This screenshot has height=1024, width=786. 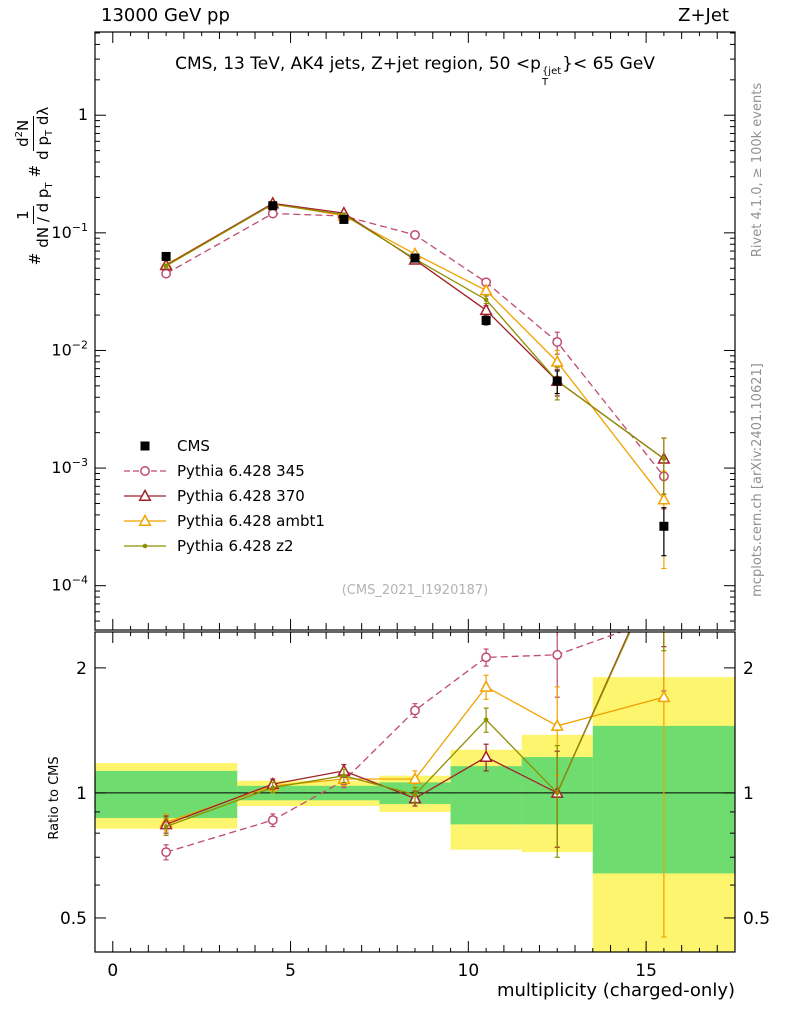 I want to click on svg-text: 0, so click(x=112, y=971).